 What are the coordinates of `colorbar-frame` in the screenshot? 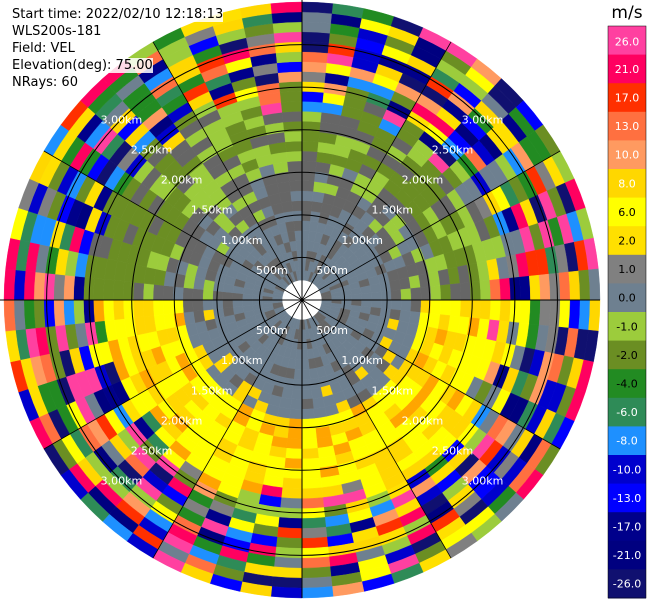 It's located at (627, 312).